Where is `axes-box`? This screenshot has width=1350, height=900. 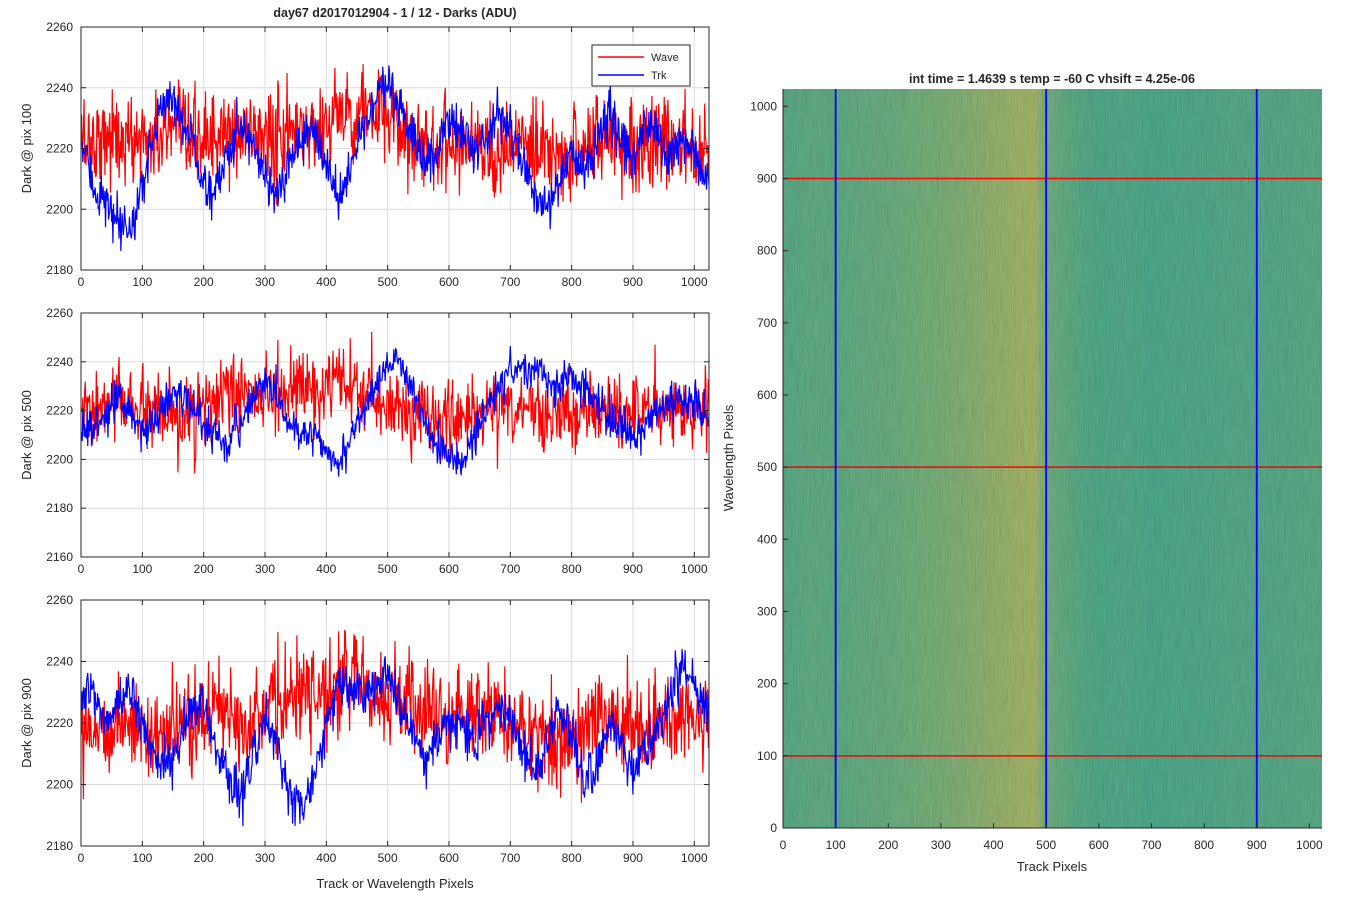
axes-box is located at coordinates (395, 435).